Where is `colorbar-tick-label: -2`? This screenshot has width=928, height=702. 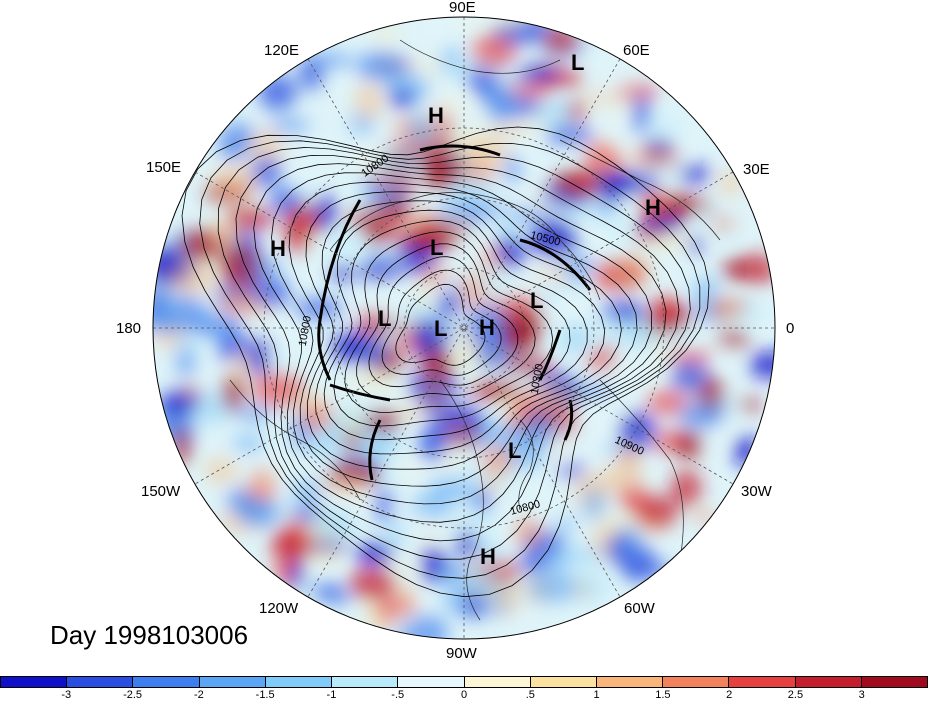 colorbar-tick-label: -2 is located at coordinates (198, 695).